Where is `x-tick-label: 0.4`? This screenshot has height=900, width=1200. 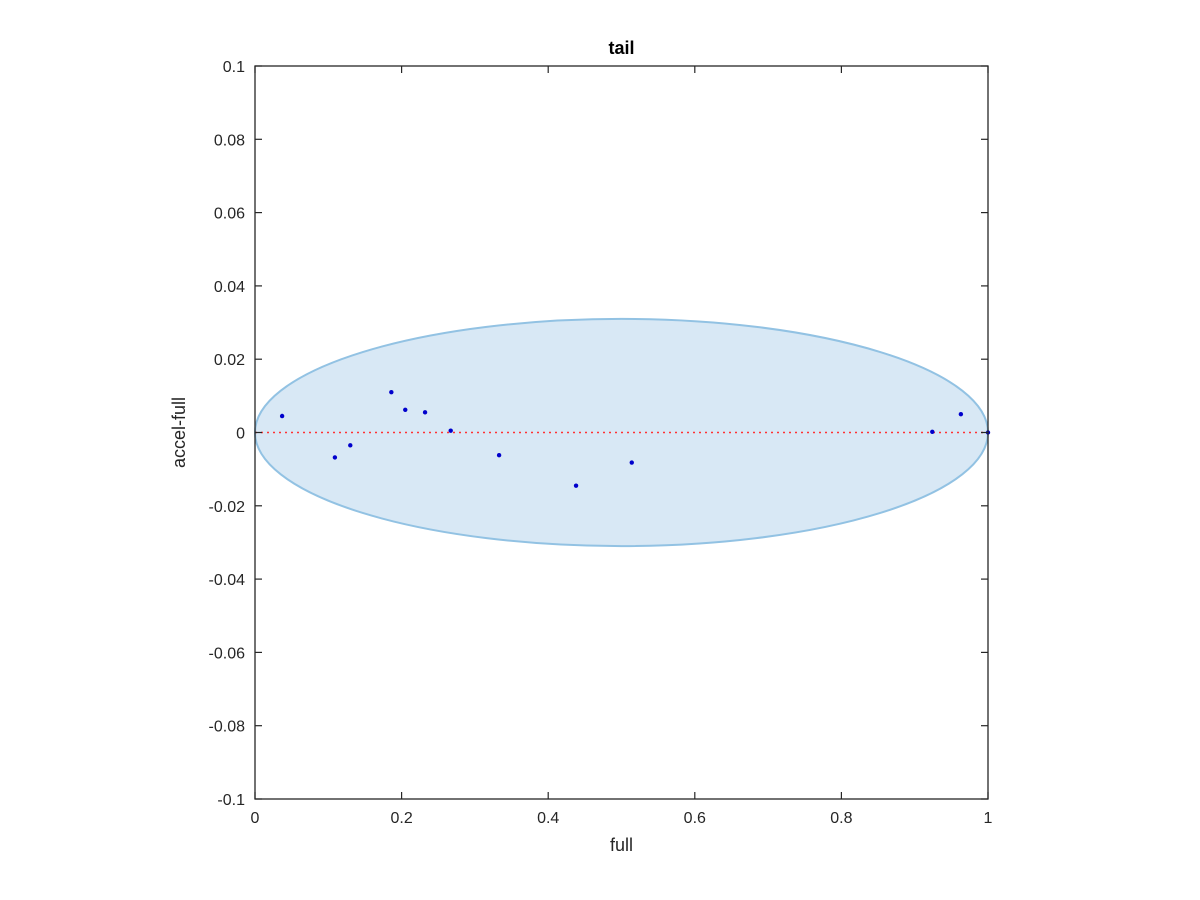 x-tick-label: 0.4 is located at coordinates (548, 818).